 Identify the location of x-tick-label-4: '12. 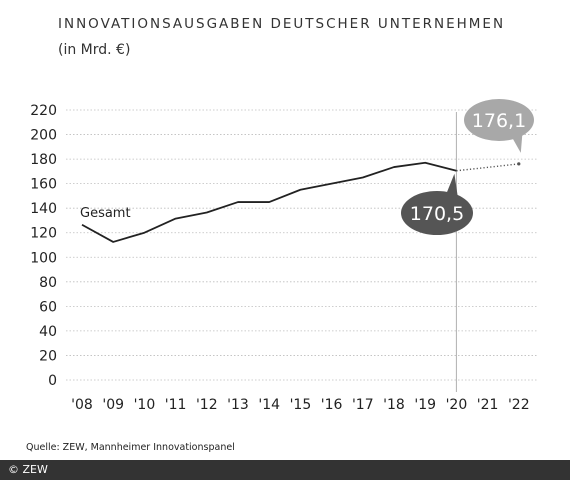
(207, 405).